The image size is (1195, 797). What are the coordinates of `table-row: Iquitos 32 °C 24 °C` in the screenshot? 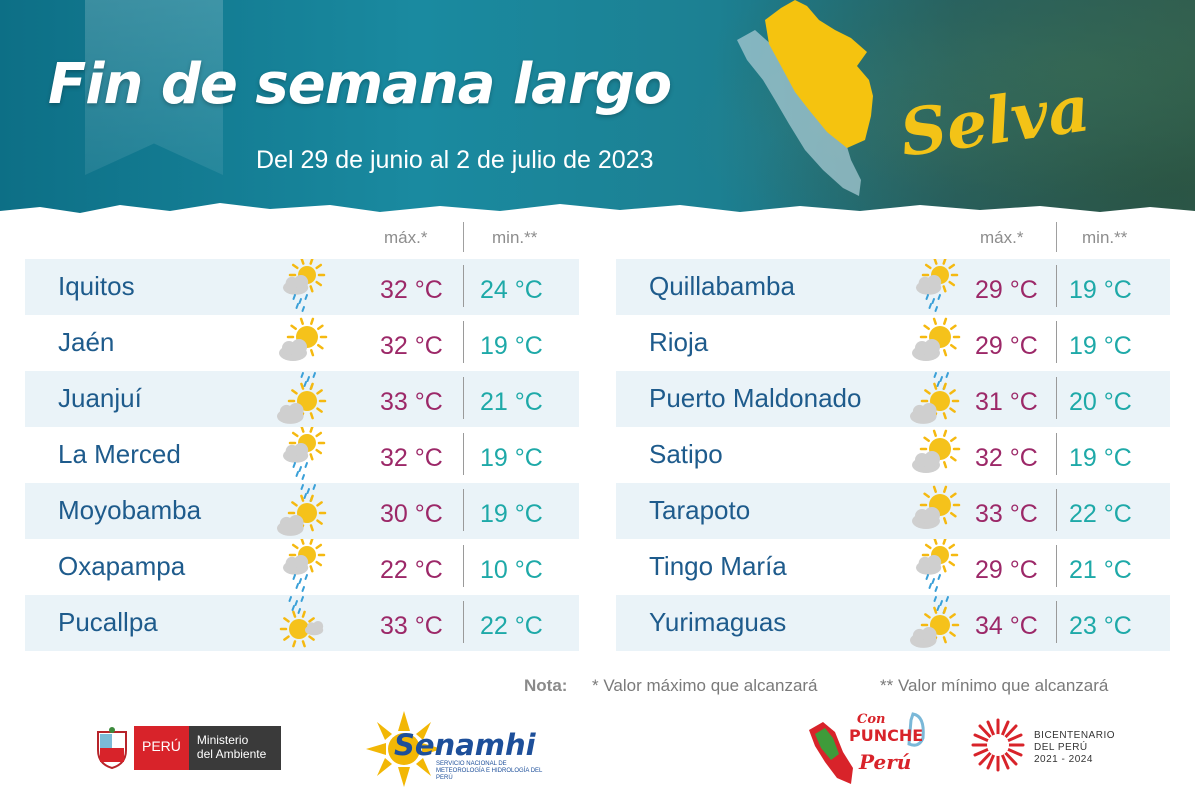 It's located at (302, 286).